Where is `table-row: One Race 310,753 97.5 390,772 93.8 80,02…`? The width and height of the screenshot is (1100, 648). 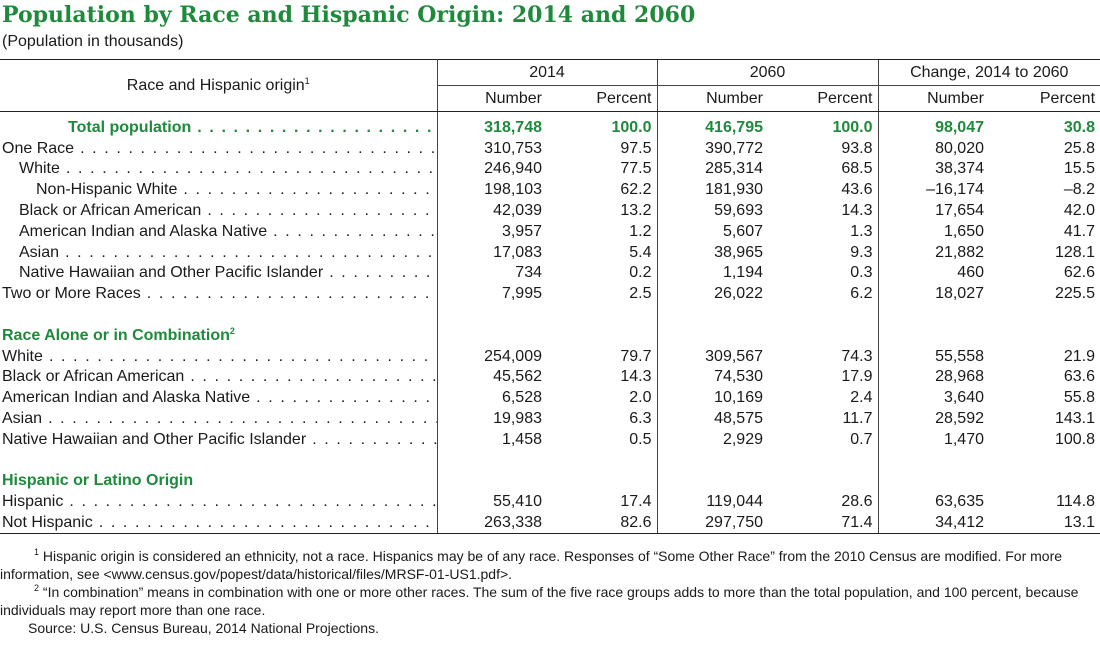
table-row: One Race 310,753 97.5 390,772 93.8 80,02… is located at coordinates (550, 149).